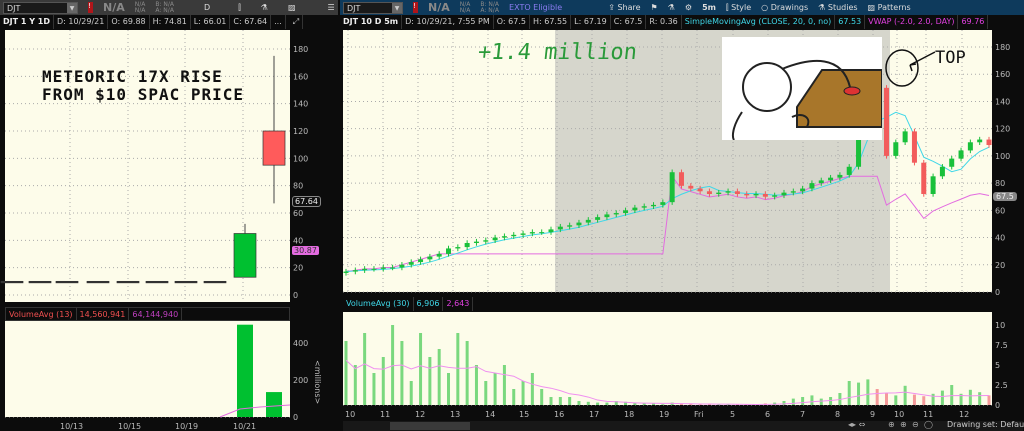 This screenshot has height=431, width=1024. I want to click on menu-icon: ☰, so click(331, 7).